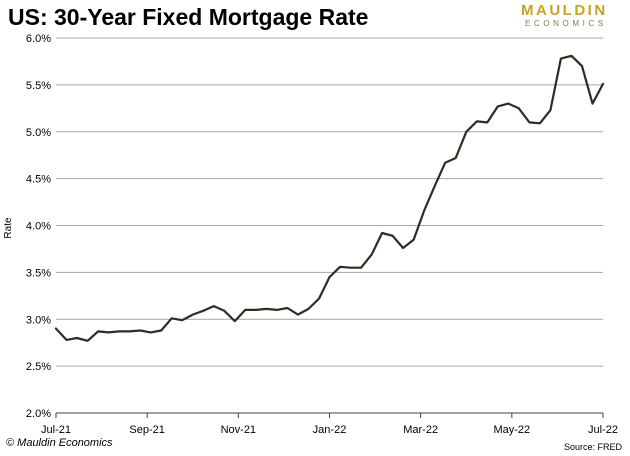 This screenshot has width=630, height=456. What do you see at coordinates (566, 23) in the screenshot?
I see `logo-subtitle: ECONOMICS` at bounding box center [566, 23].